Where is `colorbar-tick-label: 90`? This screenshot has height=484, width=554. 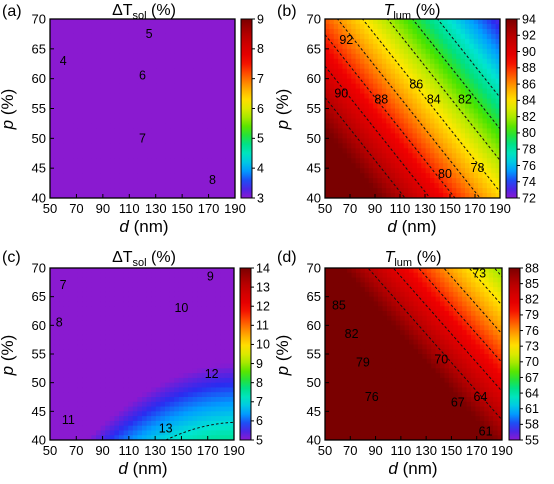
colorbar-tick-label: 90 is located at coordinates (529, 52).